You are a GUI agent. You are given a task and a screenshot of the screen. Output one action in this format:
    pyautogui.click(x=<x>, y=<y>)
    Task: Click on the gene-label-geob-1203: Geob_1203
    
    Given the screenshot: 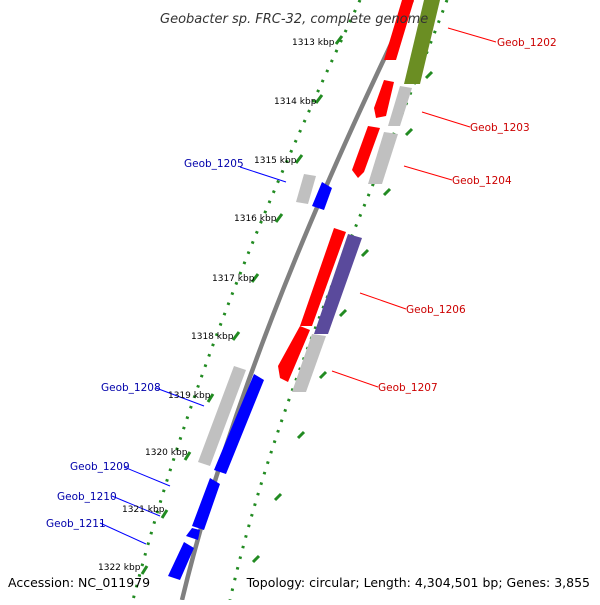 What is the action you would take?
    pyautogui.click(x=500, y=128)
    